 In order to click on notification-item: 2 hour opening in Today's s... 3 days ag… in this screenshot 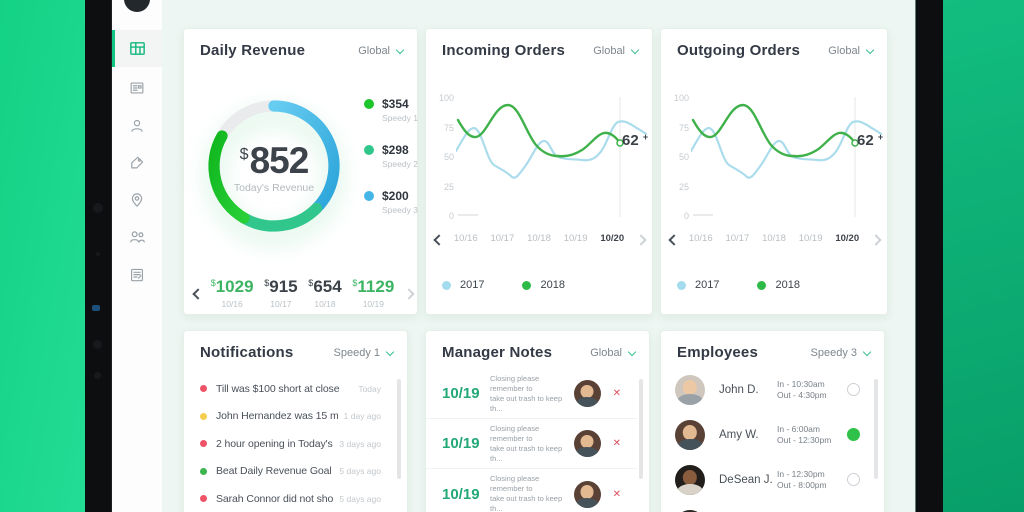, I will do `click(290, 444)`.